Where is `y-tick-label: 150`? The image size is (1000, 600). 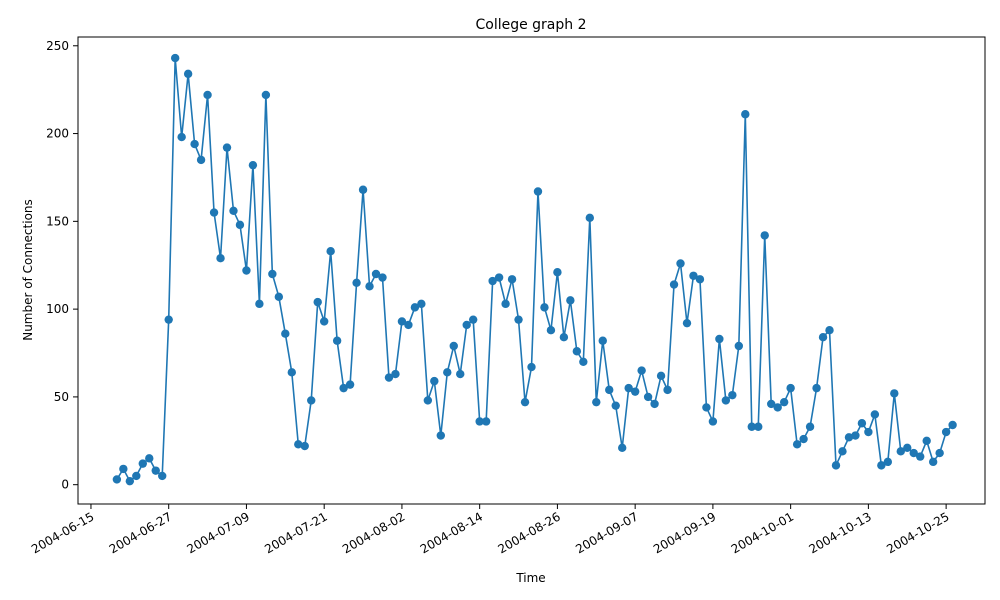 y-tick-label: 150 is located at coordinates (57, 221).